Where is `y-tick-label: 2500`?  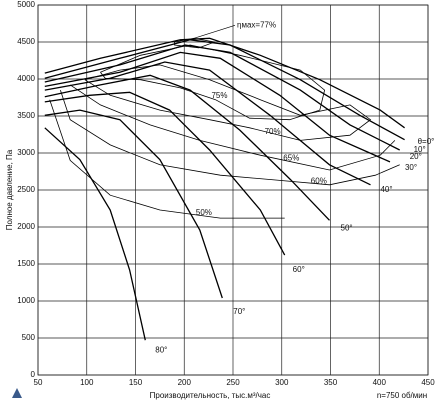
y-tick-label: 2500 is located at coordinates (26, 189).